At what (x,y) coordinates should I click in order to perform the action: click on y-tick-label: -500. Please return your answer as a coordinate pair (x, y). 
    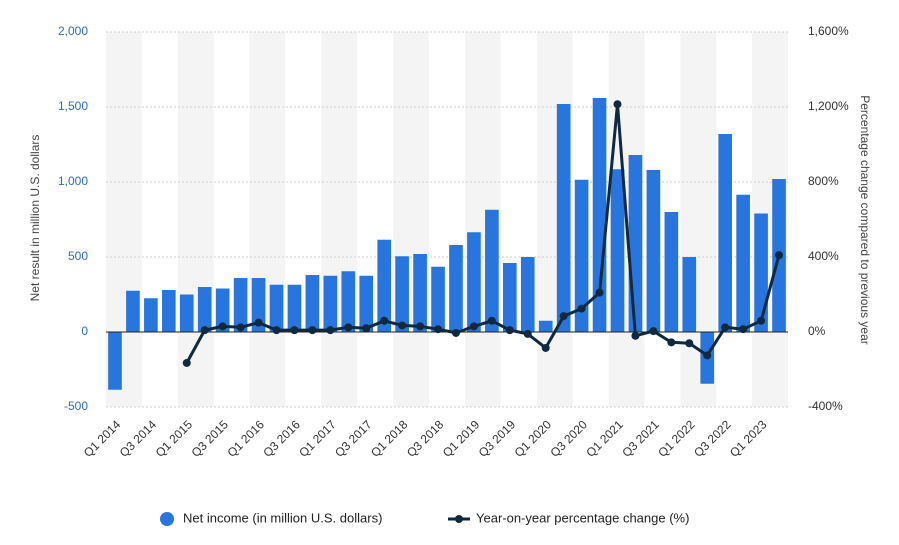
    Looking at the image, I should click on (76, 406).